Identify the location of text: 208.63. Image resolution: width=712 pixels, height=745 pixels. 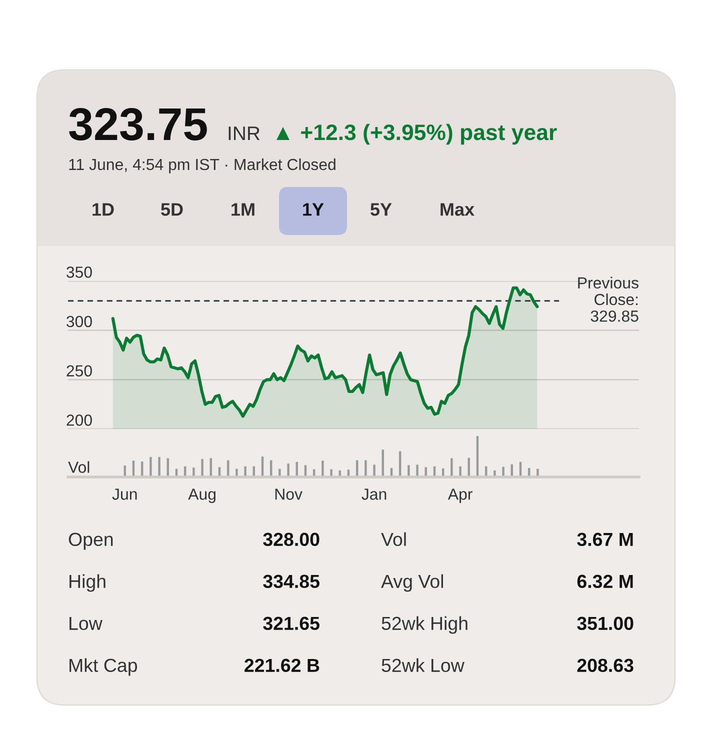
(605, 665).